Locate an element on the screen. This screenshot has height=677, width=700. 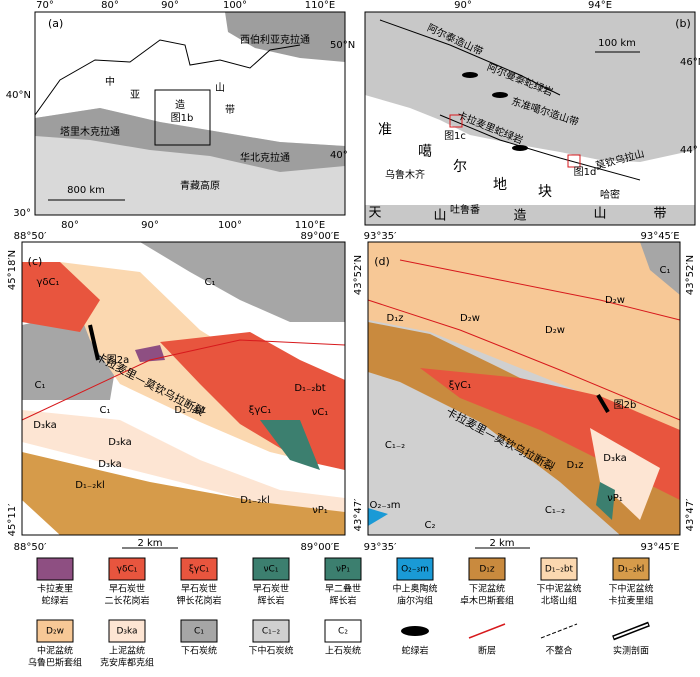
legend-label: 断层 is located at coordinates (487, 651).